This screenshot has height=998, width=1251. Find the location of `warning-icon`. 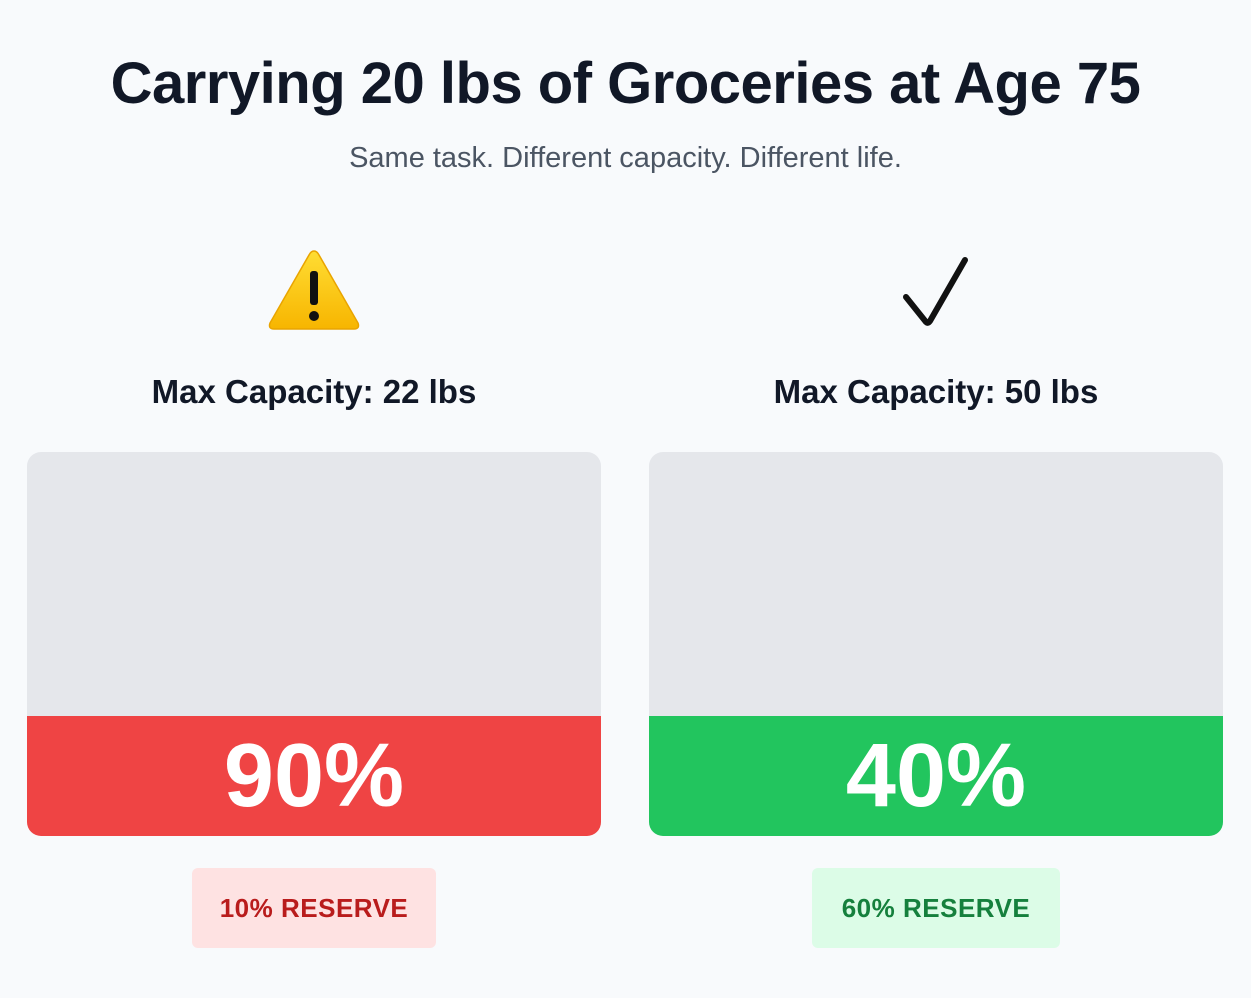

warning-icon is located at coordinates (314, 290).